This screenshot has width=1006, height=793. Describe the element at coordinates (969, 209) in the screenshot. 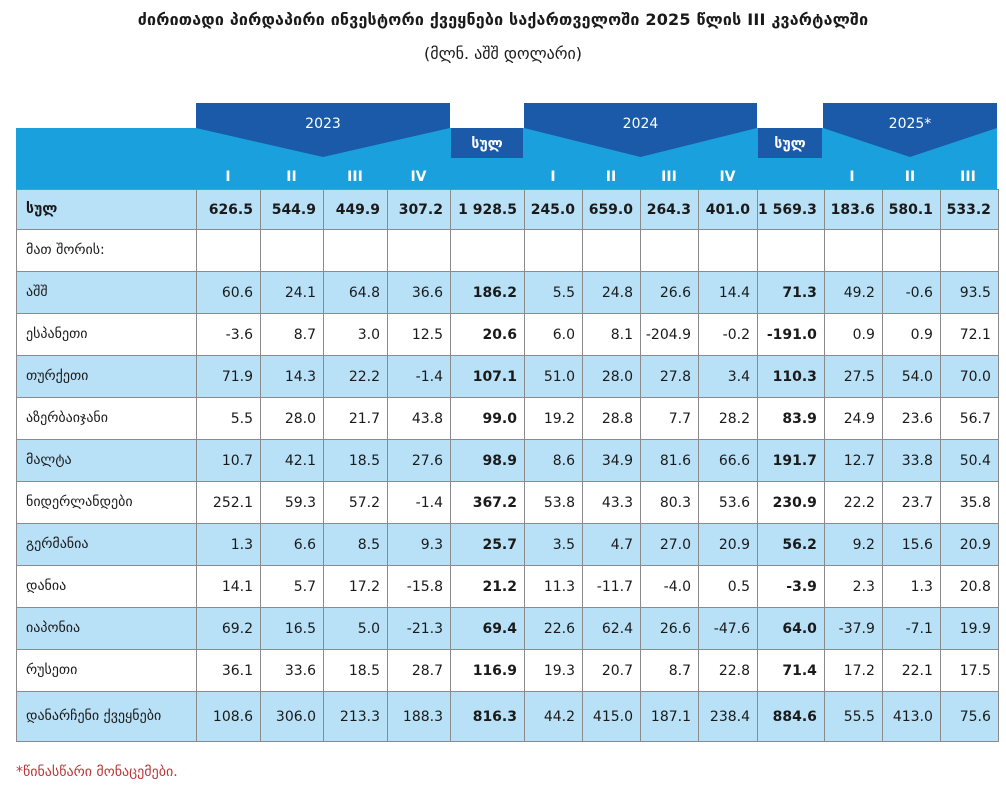

I see `value-cell: 533.2` at that location.